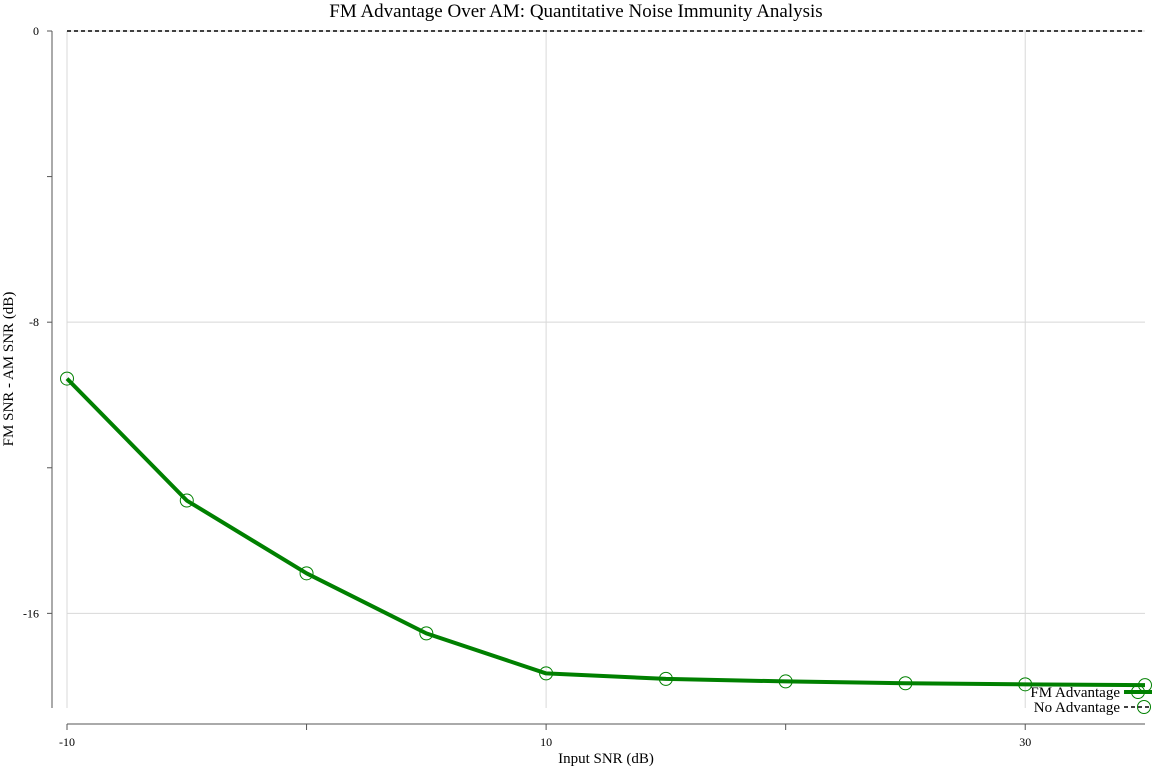 The image size is (1152, 768). I want to click on y-axis-label: FM SNR - AM SNR (dB), so click(9, 369).